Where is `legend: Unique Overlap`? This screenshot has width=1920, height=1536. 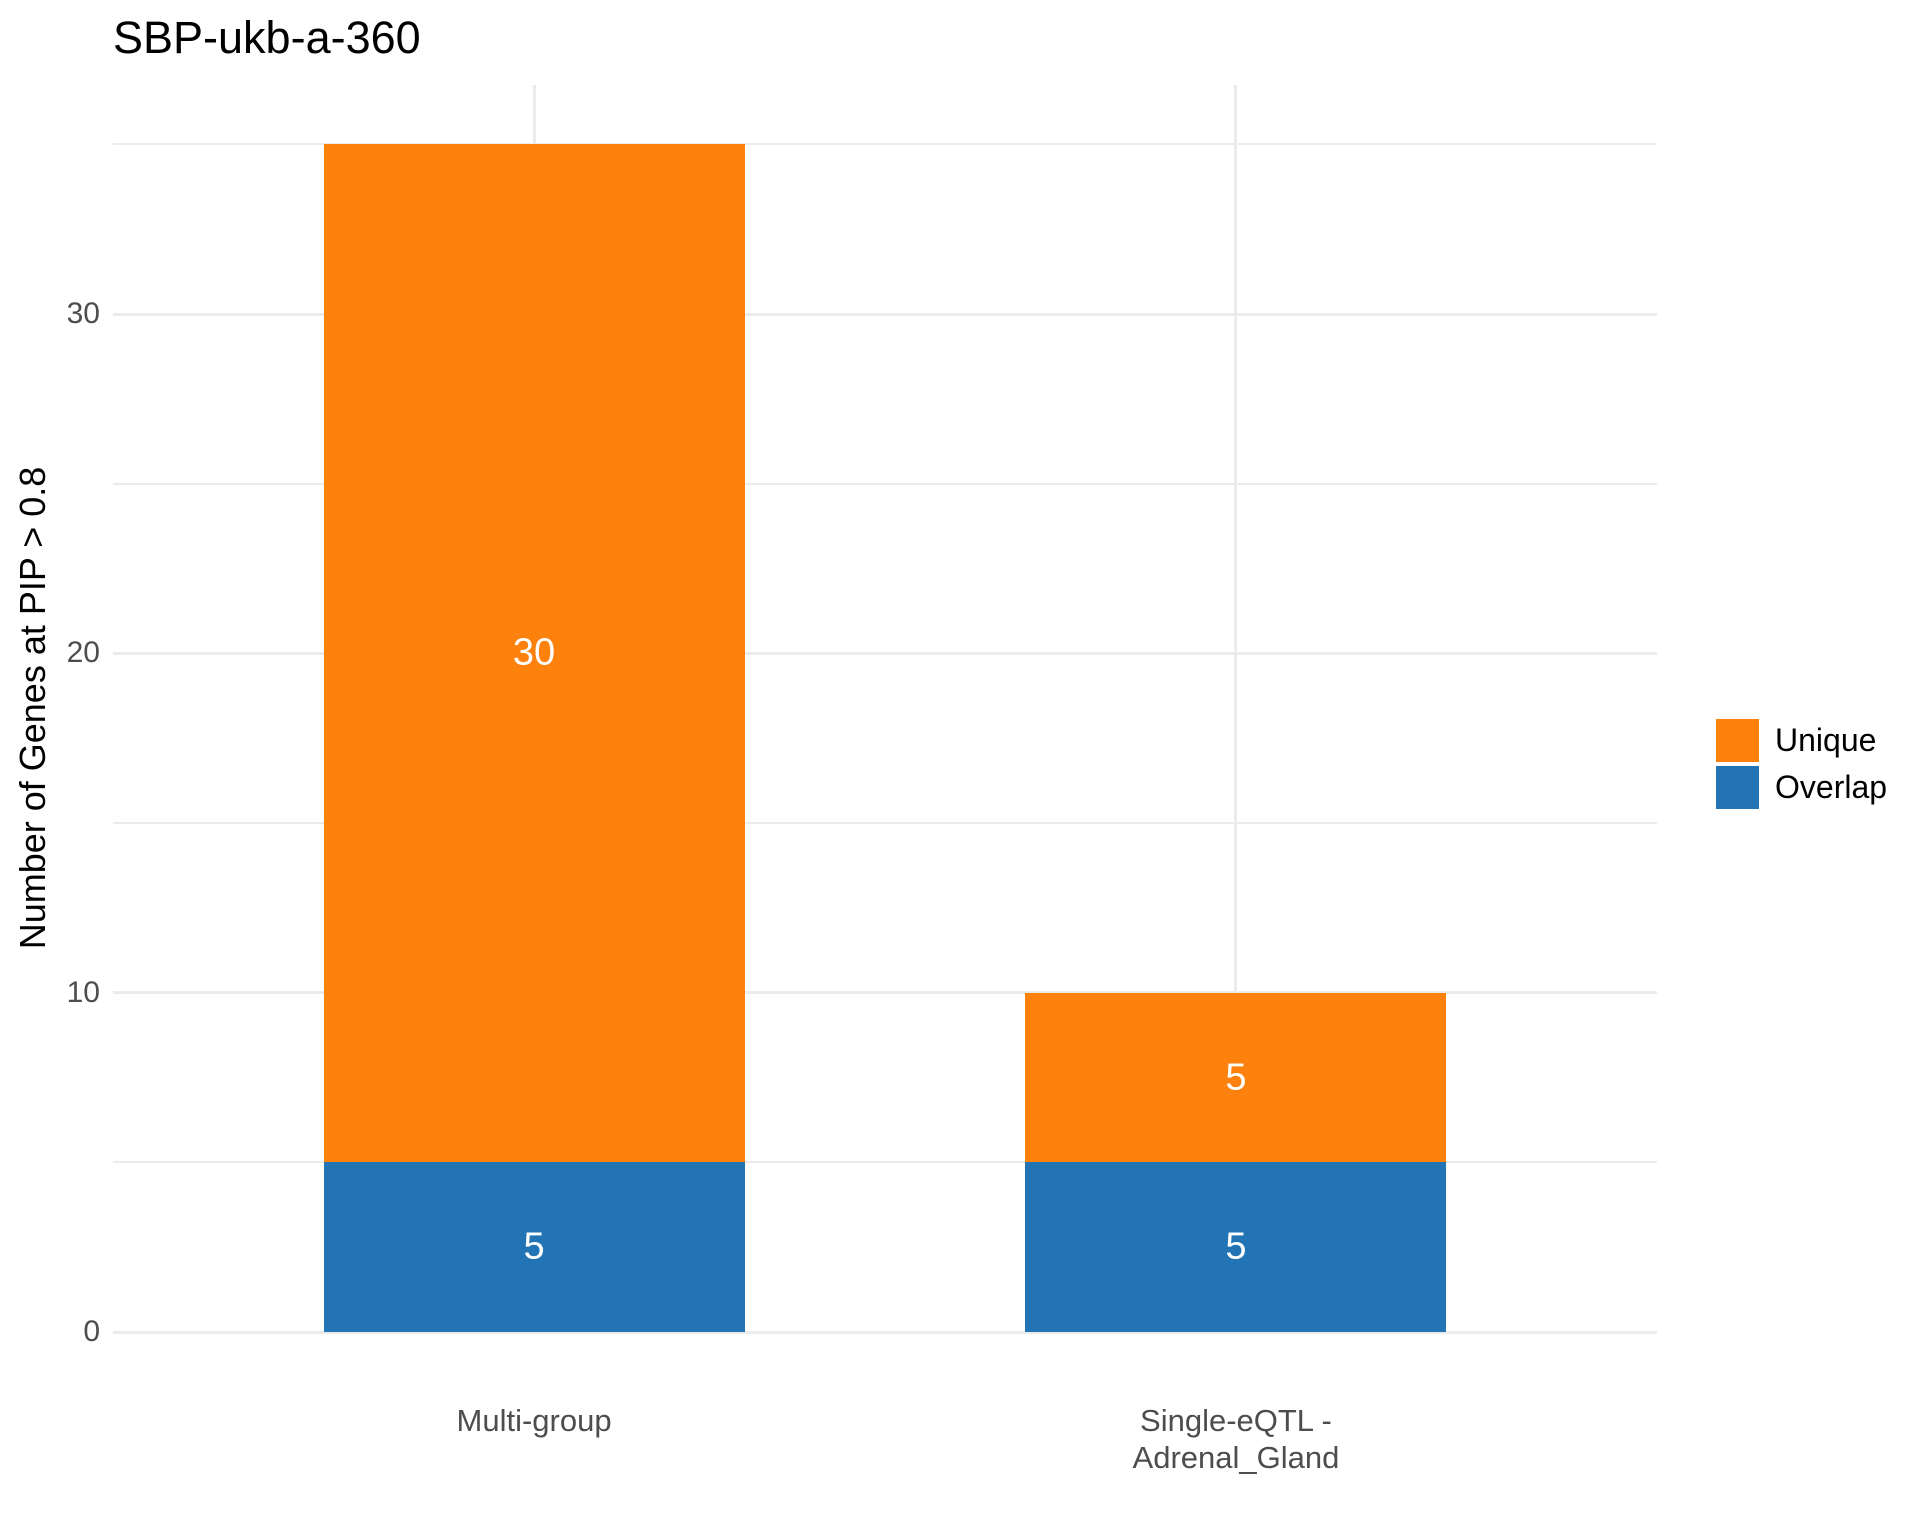
legend: Unique Overlap is located at coordinates (1801, 764).